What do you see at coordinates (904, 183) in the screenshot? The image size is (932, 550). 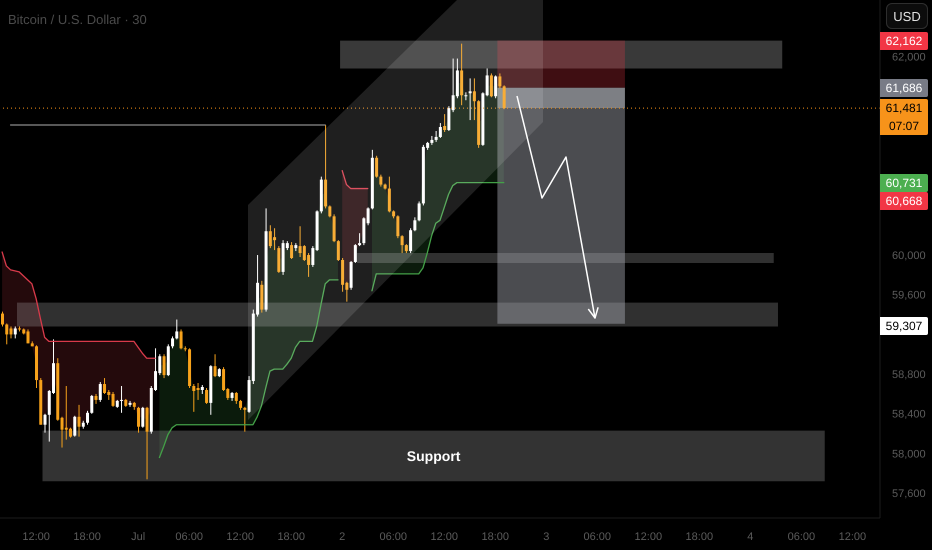 I see `text: 60,731` at bounding box center [904, 183].